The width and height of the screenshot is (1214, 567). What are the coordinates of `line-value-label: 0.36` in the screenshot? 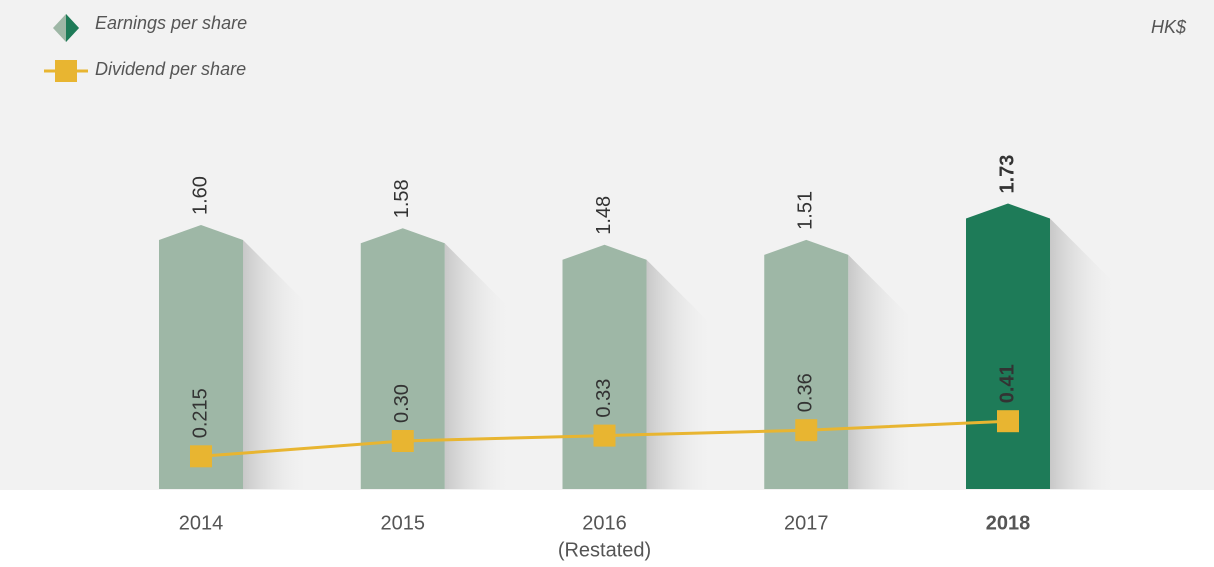 It's located at (806, 392).